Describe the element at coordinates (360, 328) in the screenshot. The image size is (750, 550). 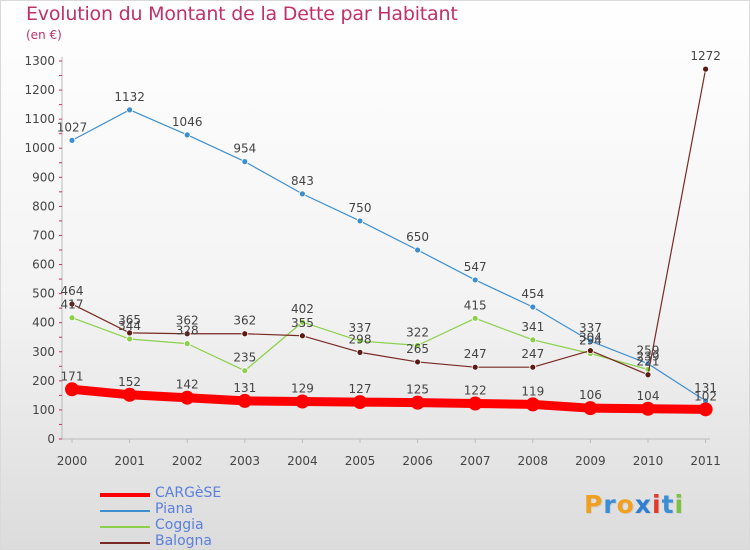
I see `data-label: 337` at that location.